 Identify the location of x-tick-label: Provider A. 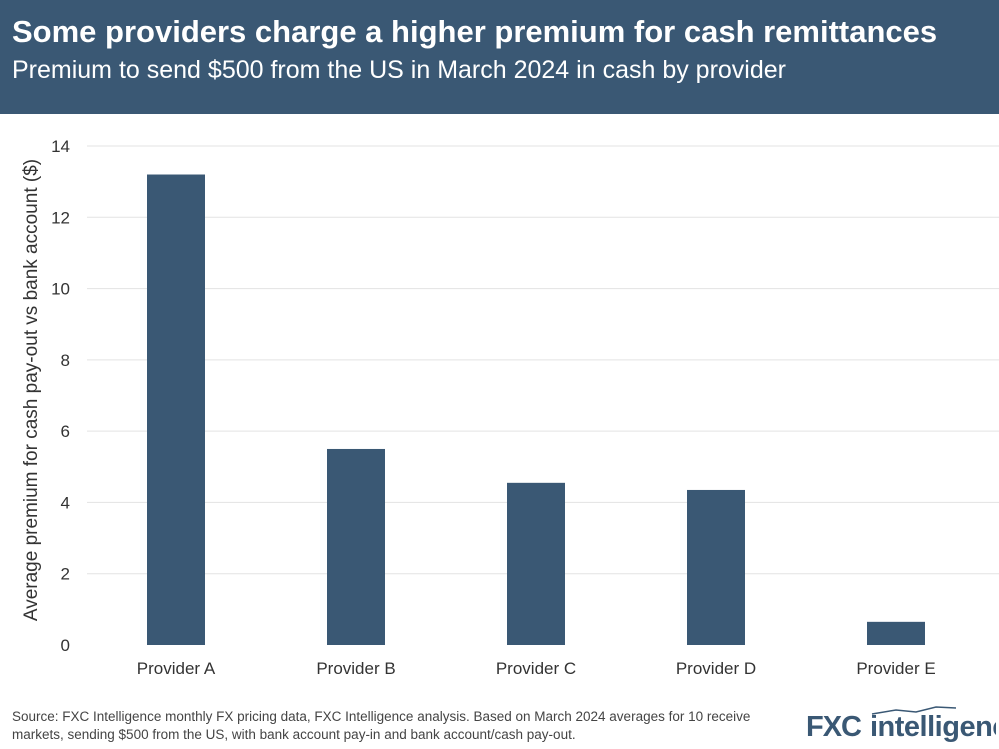
(176, 668).